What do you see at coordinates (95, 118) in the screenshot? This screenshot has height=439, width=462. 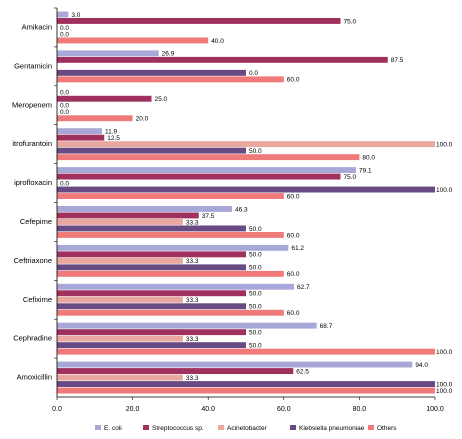 I see `bar-others-meropenem` at bounding box center [95, 118].